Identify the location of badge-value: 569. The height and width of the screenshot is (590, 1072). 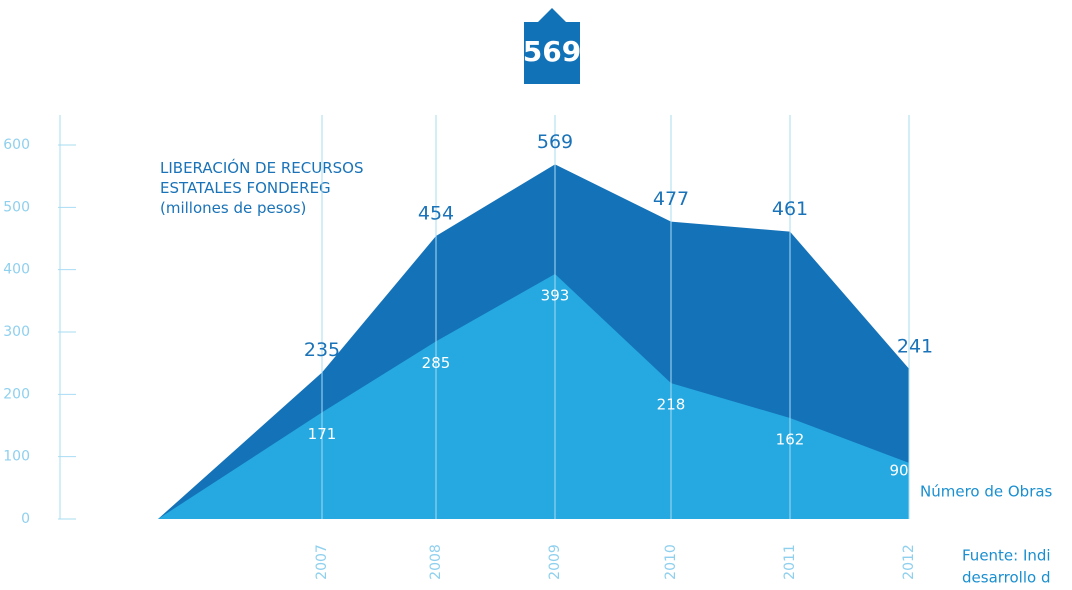
(552, 51).